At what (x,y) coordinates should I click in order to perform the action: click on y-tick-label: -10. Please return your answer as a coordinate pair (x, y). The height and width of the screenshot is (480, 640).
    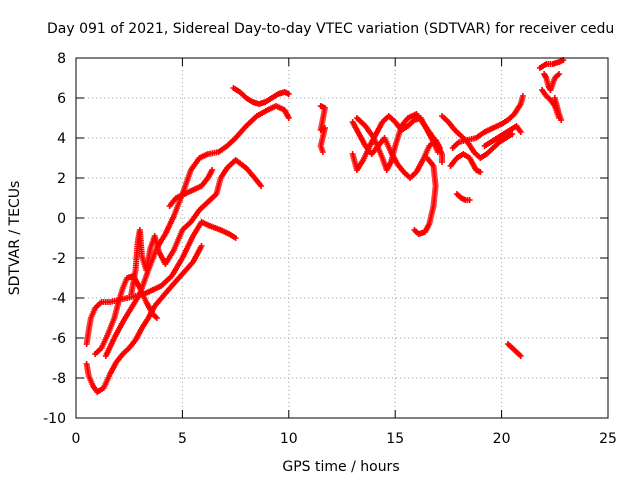
    Looking at the image, I should click on (54, 419).